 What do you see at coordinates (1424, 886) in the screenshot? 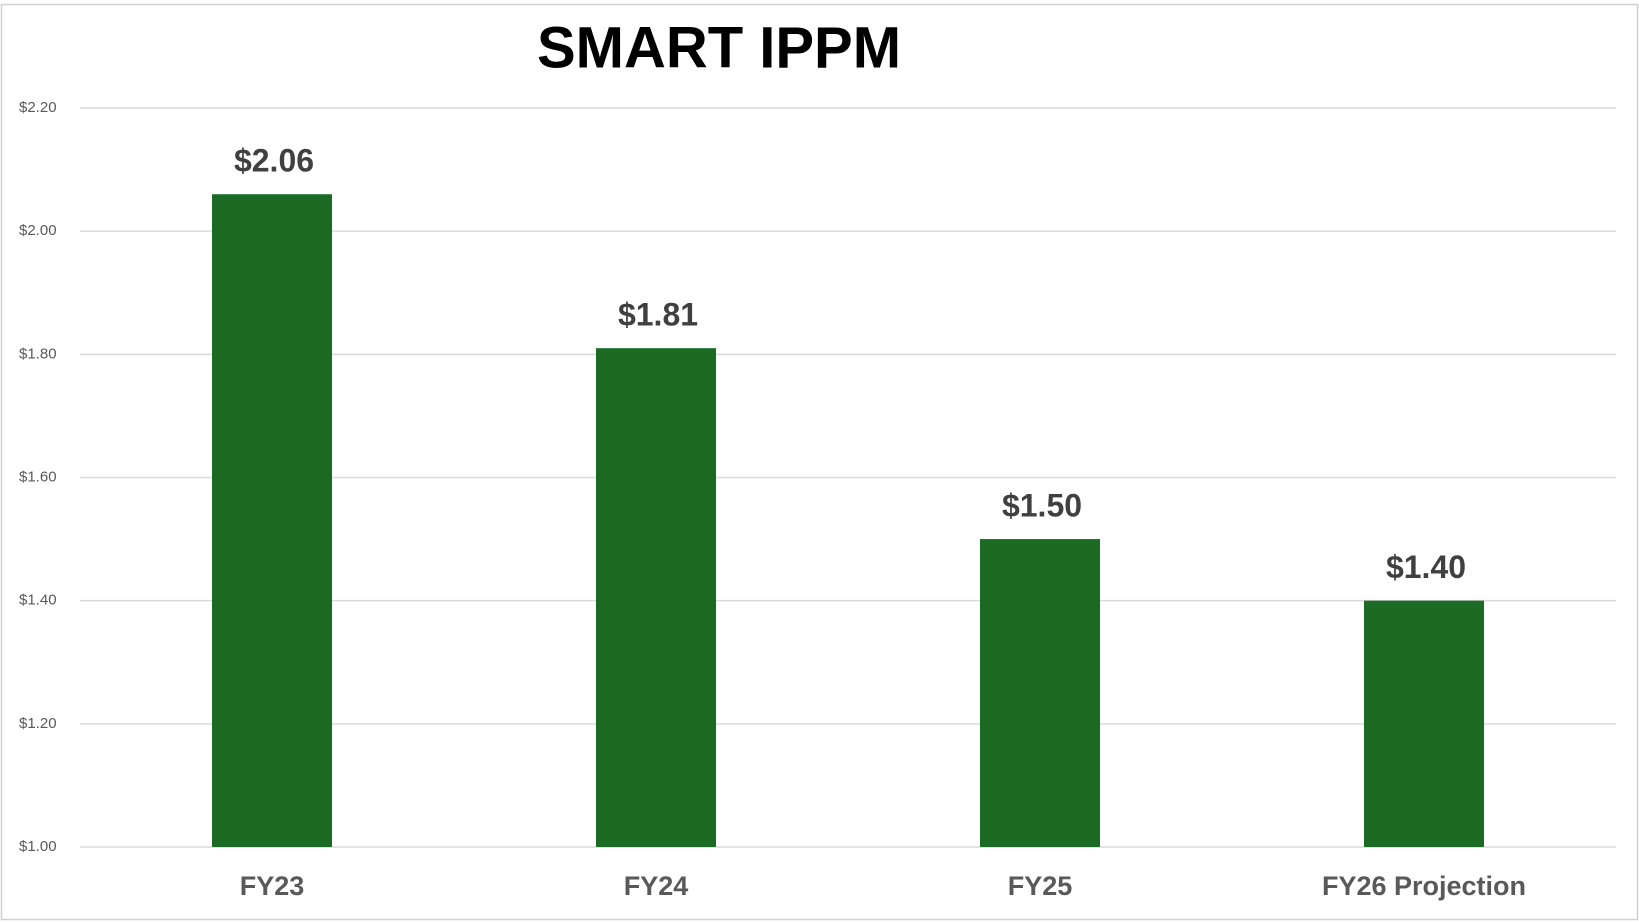
I see `x-tick-label: FY26 Projection` at bounding box center [1424, 886].